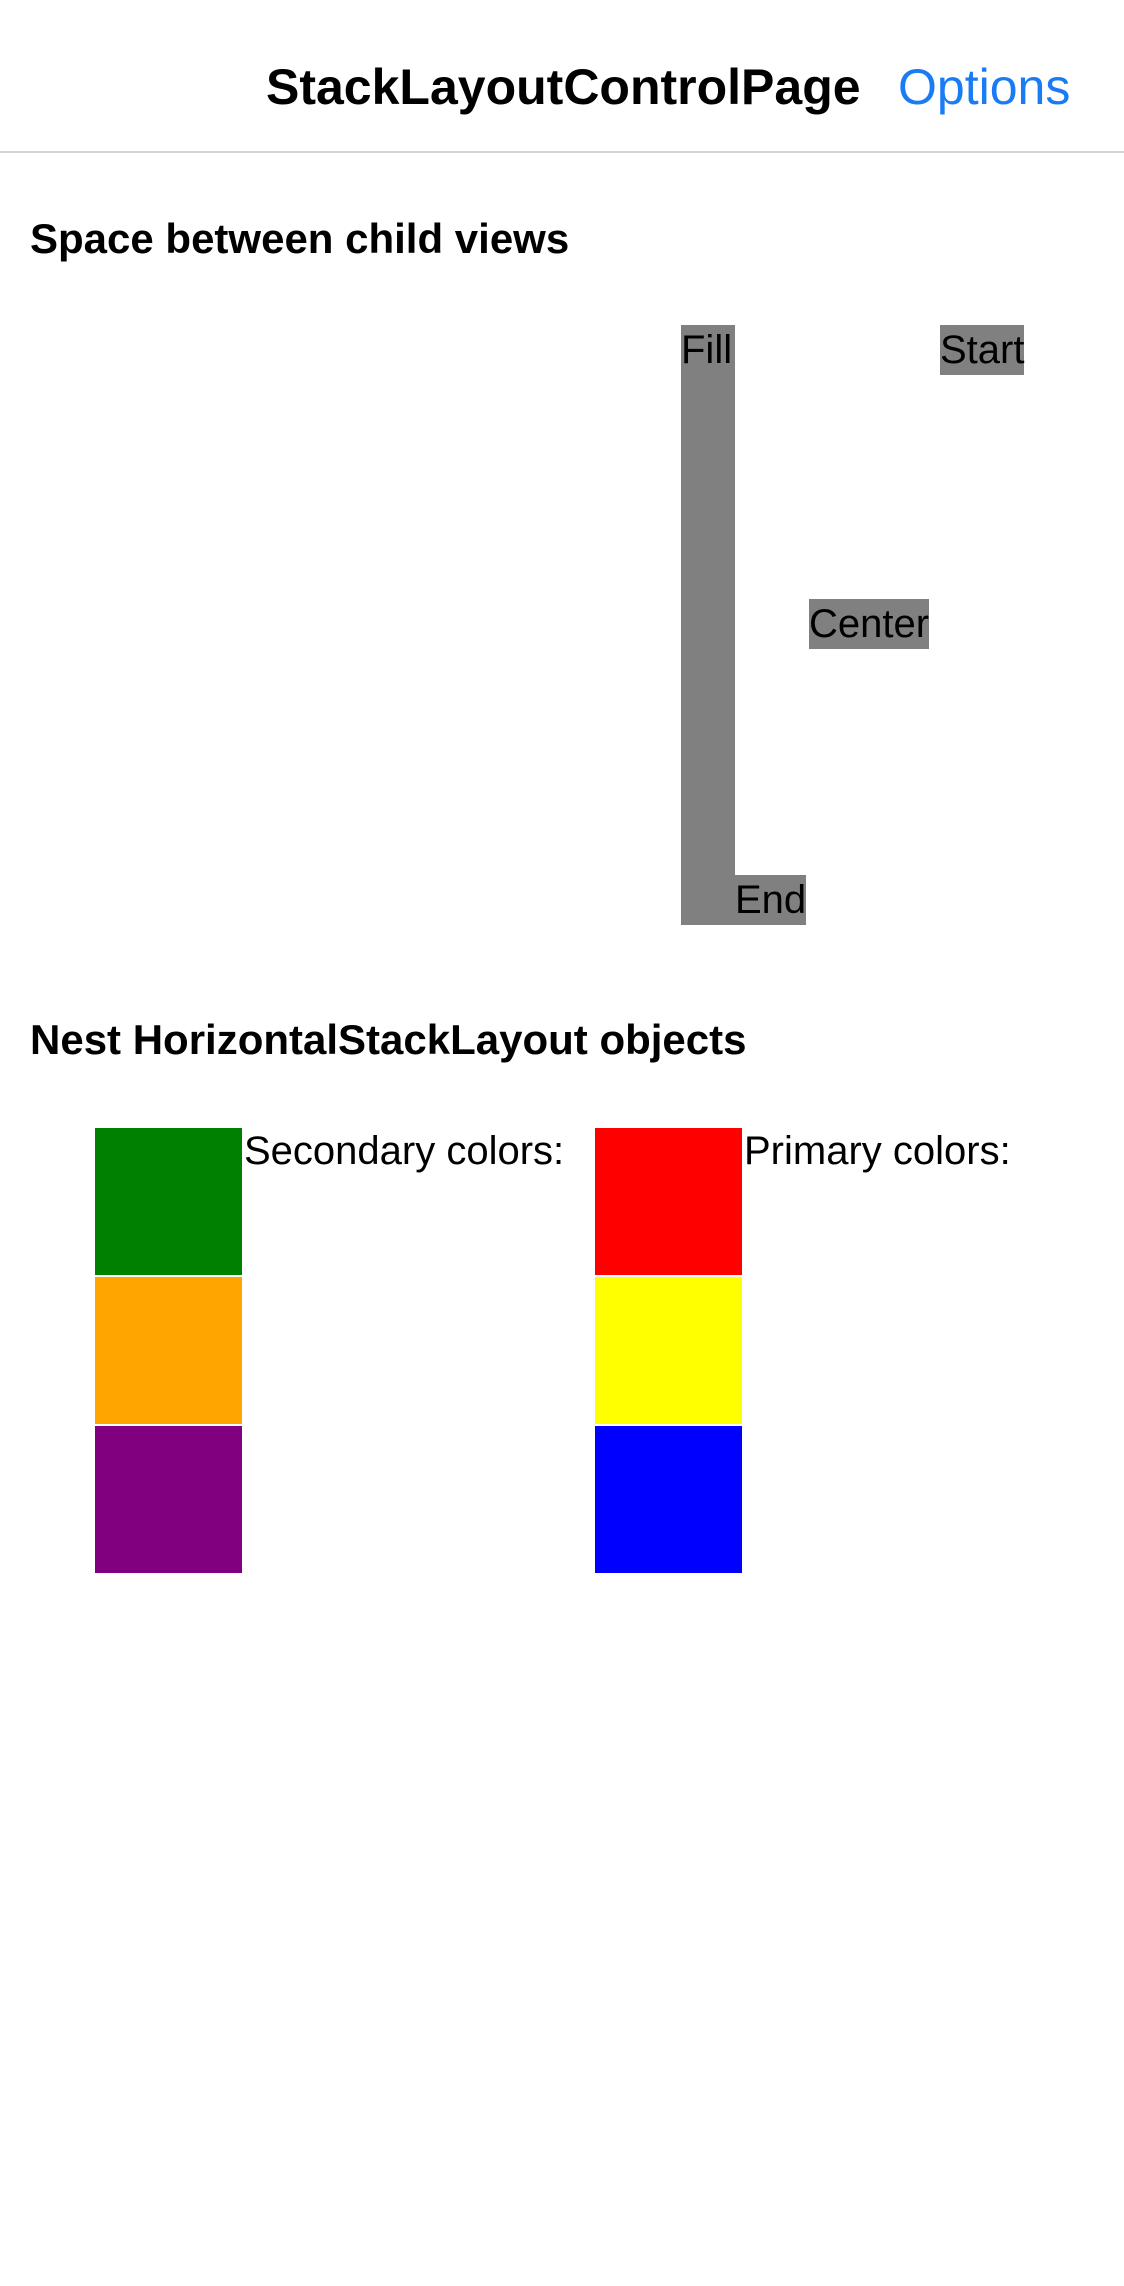  What do you see at coordinates (168, 1350) in the screenshot?
I see `orange-swatch` at bounding box center [168, 1350].